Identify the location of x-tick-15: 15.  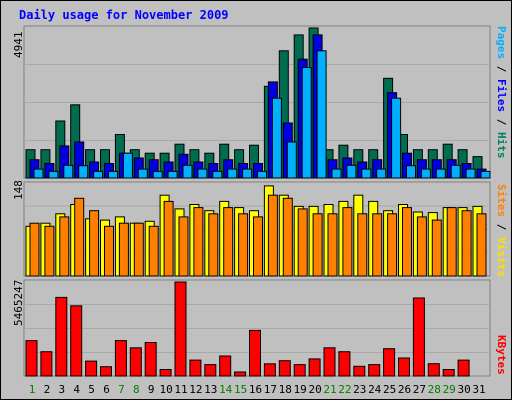
(240, 389).